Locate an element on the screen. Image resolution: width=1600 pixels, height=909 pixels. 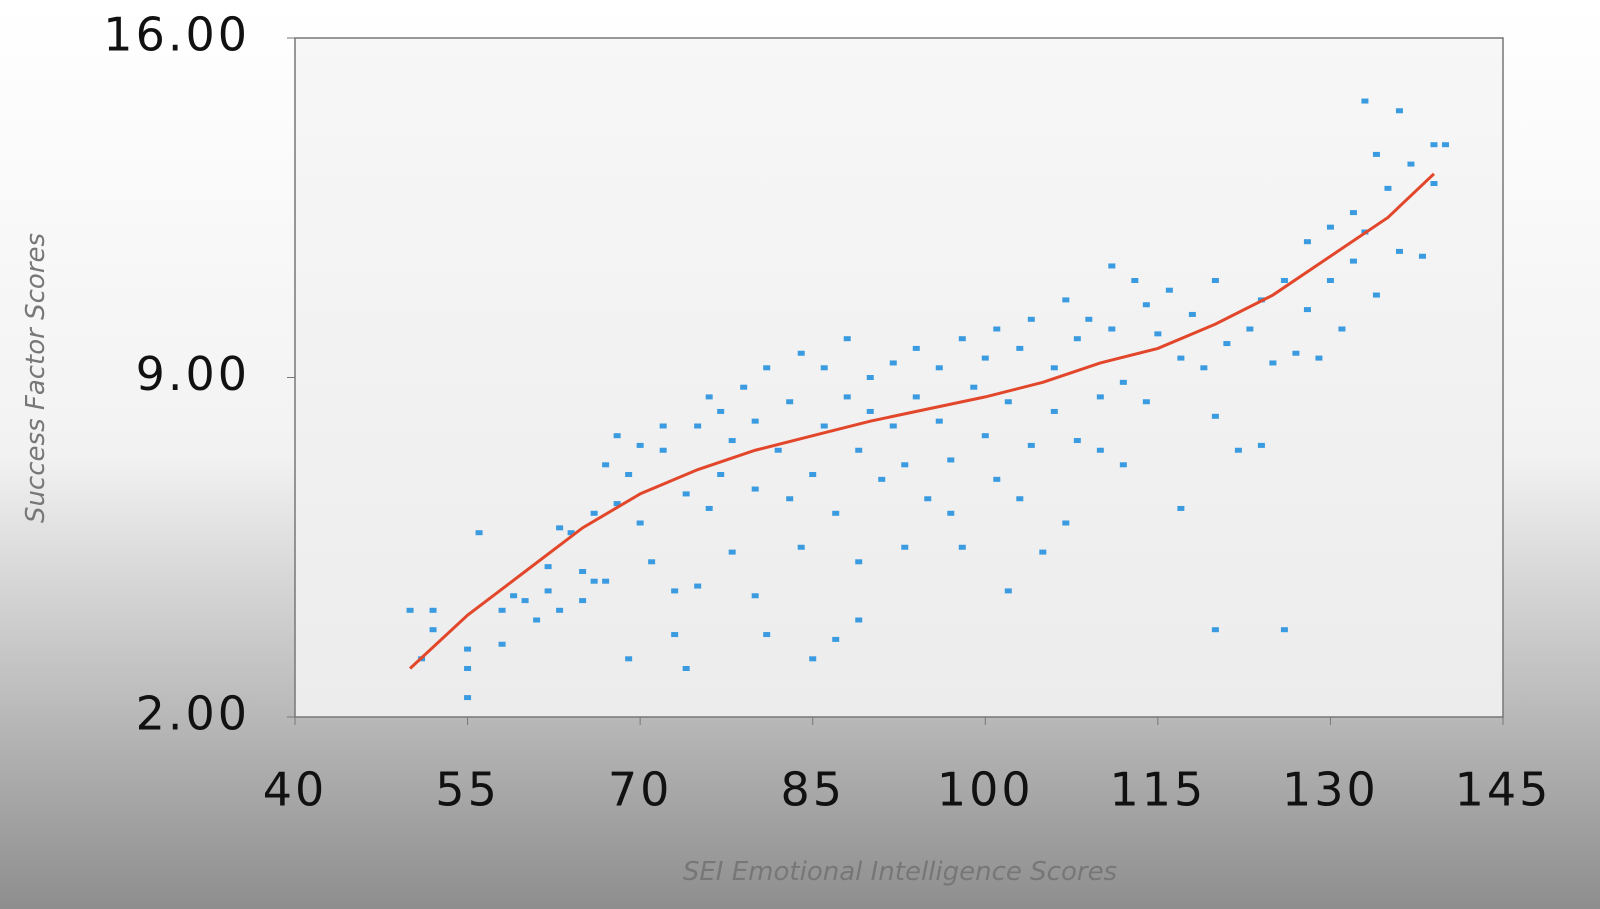
x-tick-label: 85 is located at coordinates (812, 790).